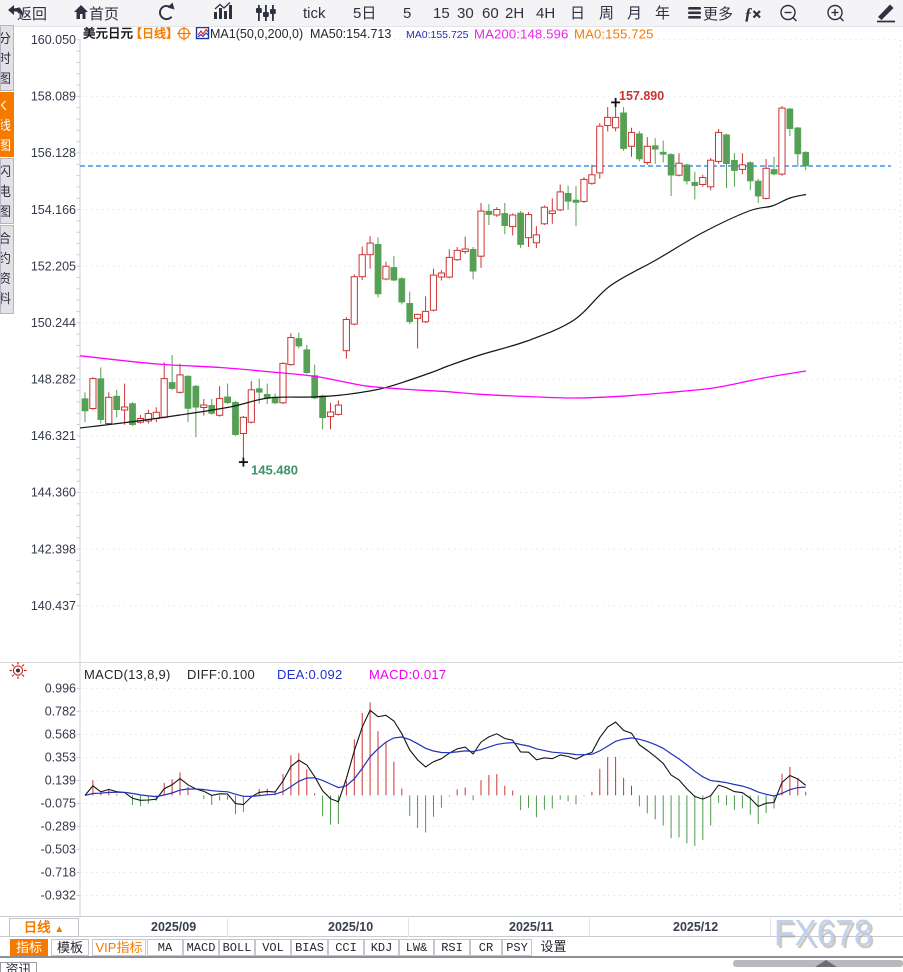 Image resolution: width=903 pixels, height=972 pixels. Describe the element at coordinates (441, 13) in the screenshot. I see `svg-text: 15` at that location.